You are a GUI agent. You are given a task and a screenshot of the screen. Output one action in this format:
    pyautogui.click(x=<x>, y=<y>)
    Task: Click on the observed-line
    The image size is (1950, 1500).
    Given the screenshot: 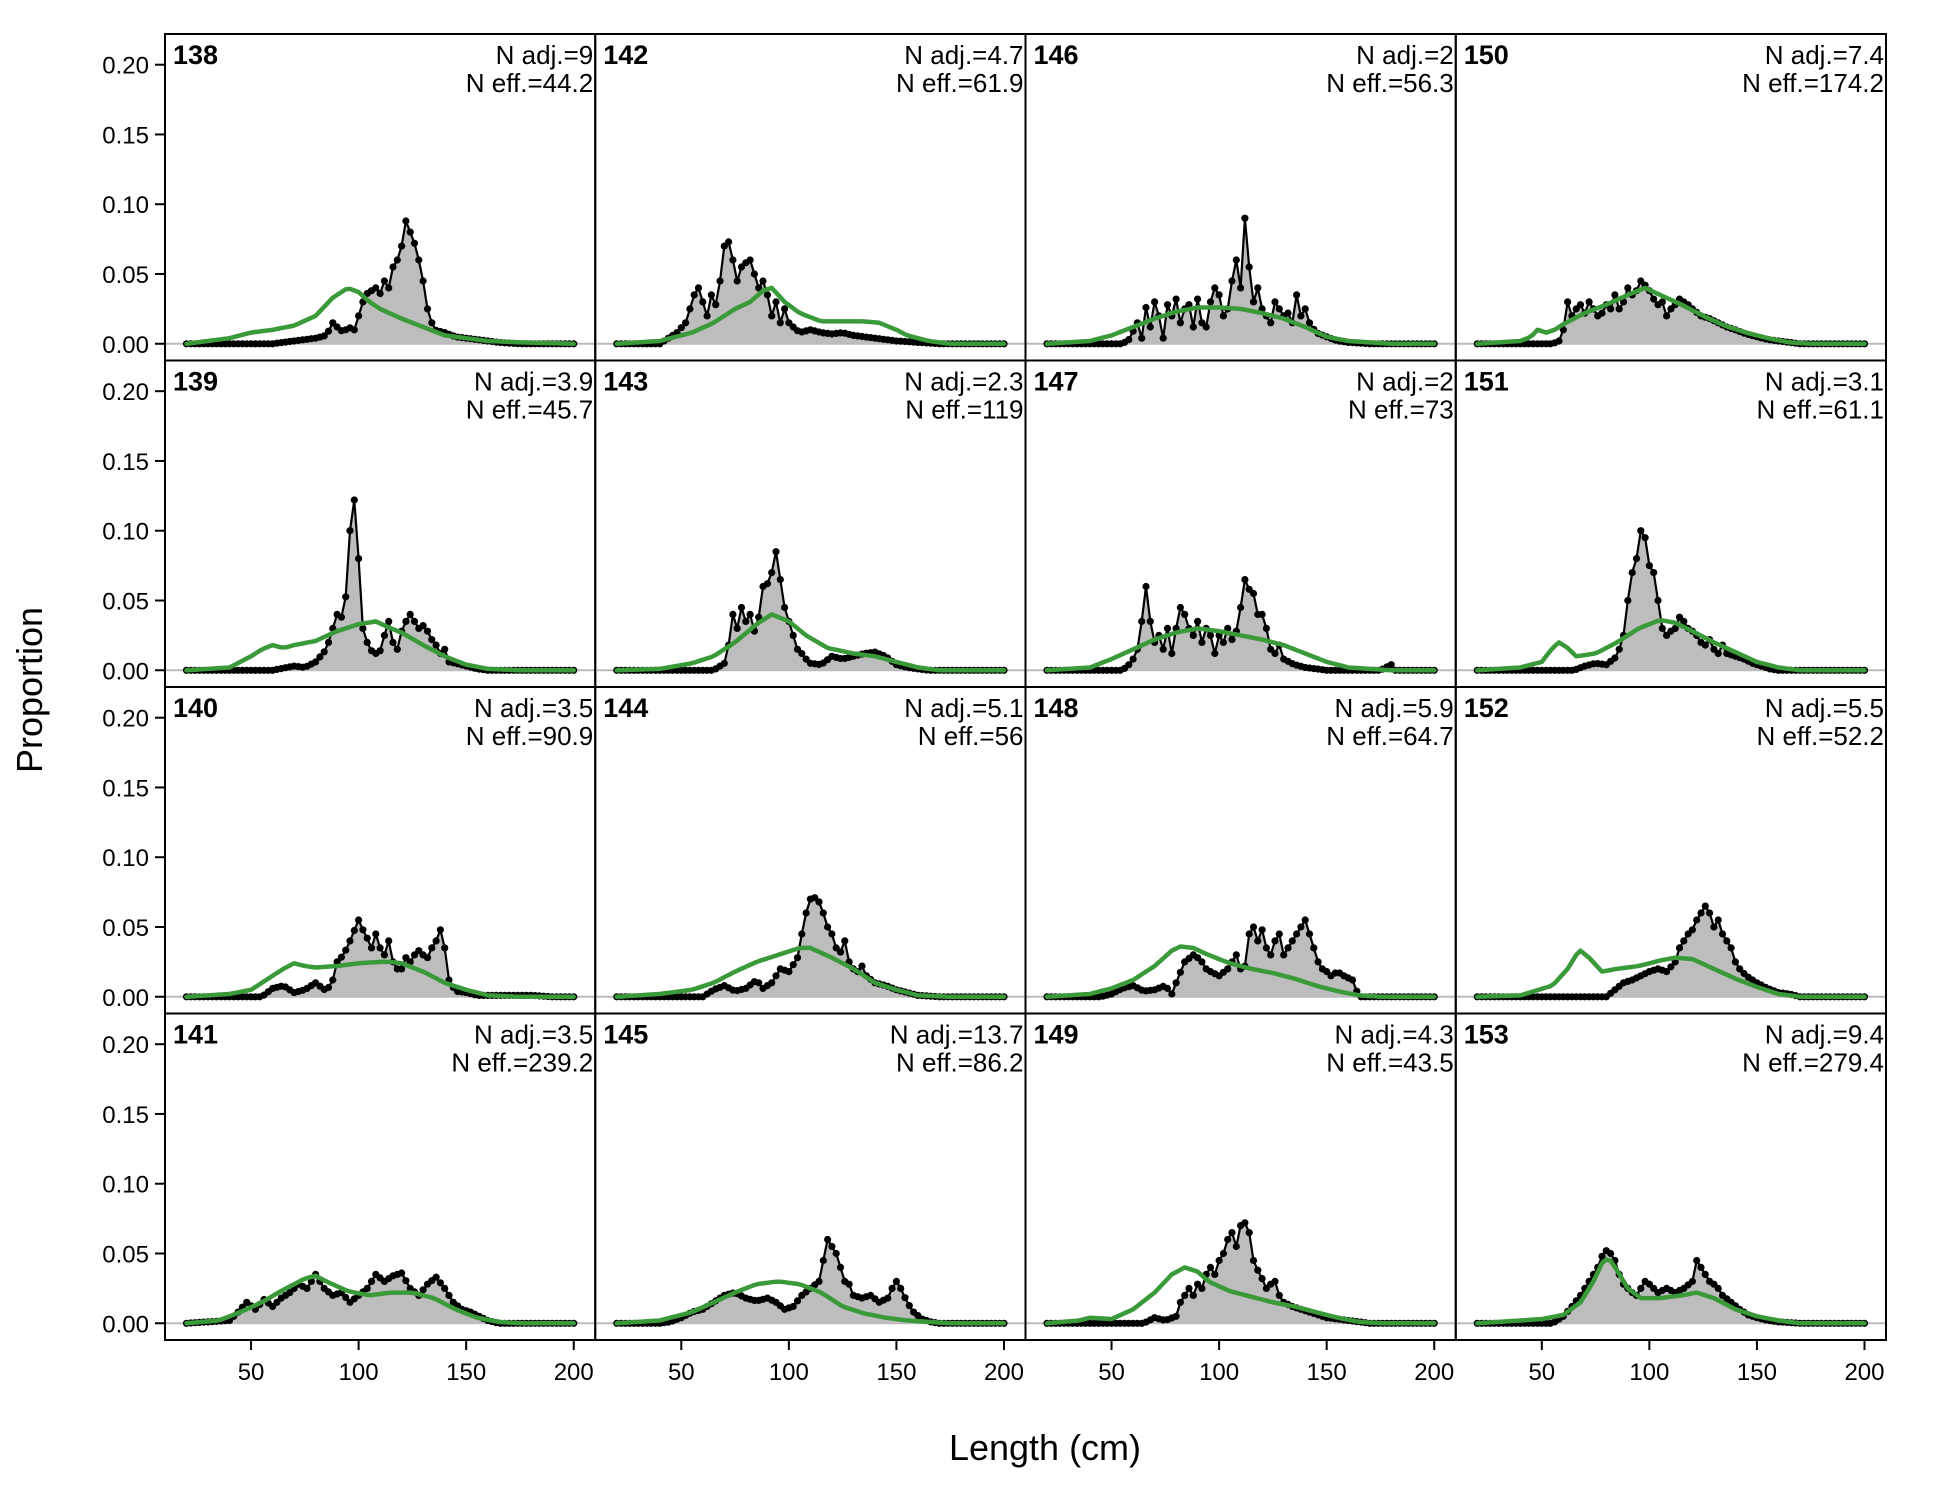 What is the action you would take?
    pyautogui.click(x=810, y=611)
    